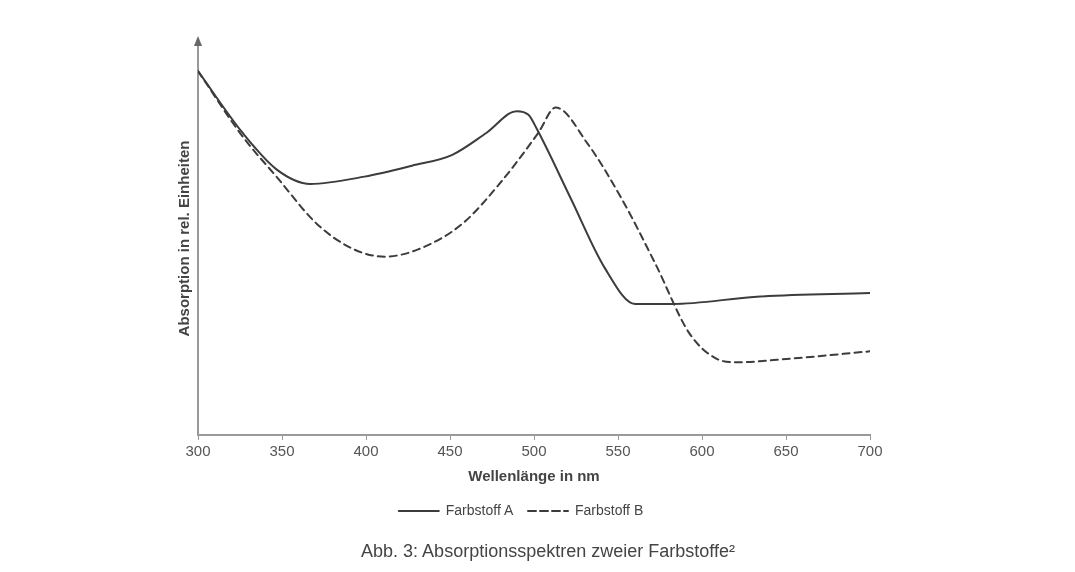 This screenshot has width=1075, height=572. Describe the element at coordinates (198, 451) in the screenshot. I see `x-tick-label: 300` at that location.